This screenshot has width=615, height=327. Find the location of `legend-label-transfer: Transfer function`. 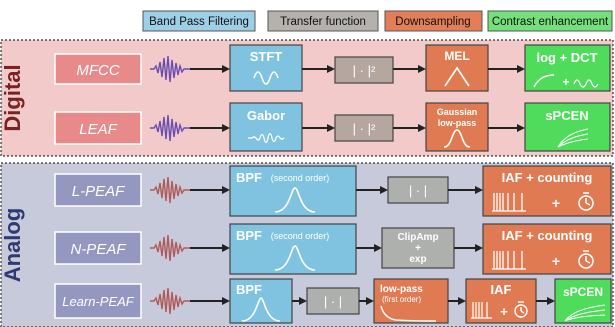

legend-label-transfer: Transfer function is located at coordinates (323, 22).